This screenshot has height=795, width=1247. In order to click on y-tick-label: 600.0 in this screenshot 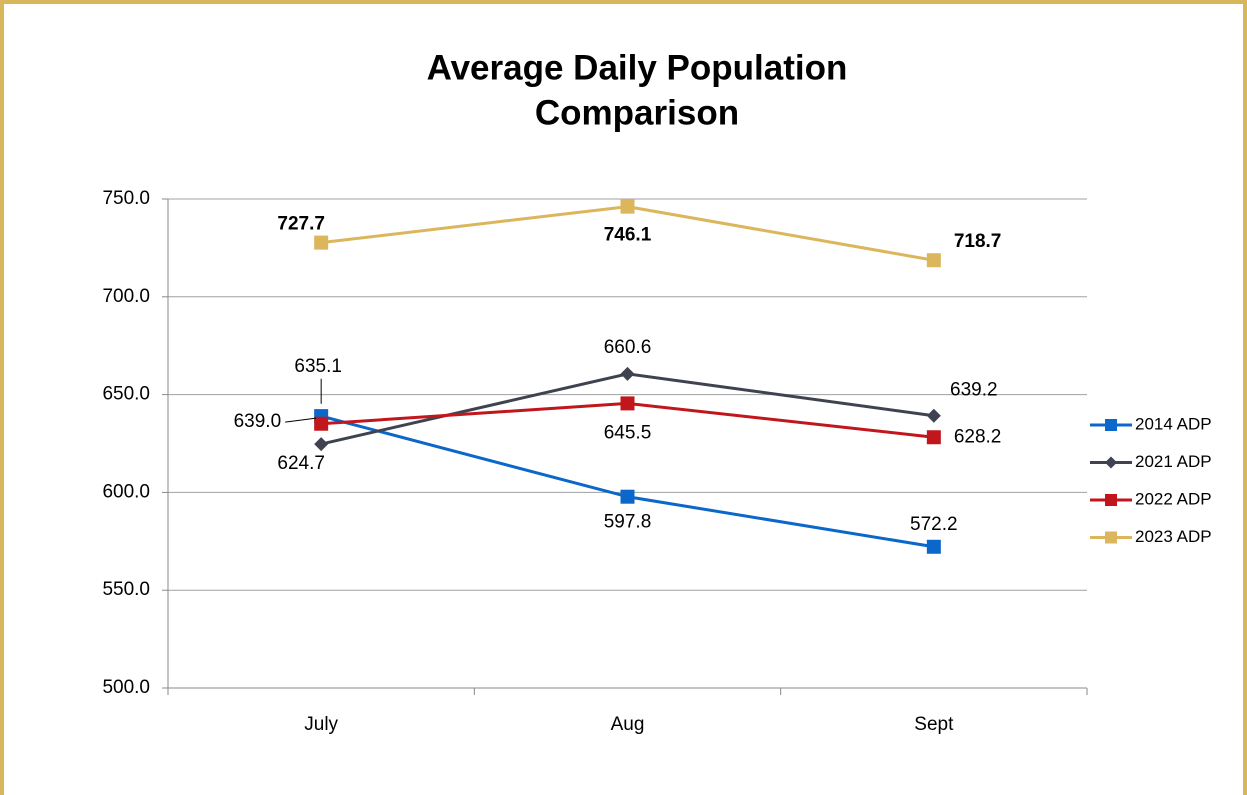, I will do `click(126, 491)`.